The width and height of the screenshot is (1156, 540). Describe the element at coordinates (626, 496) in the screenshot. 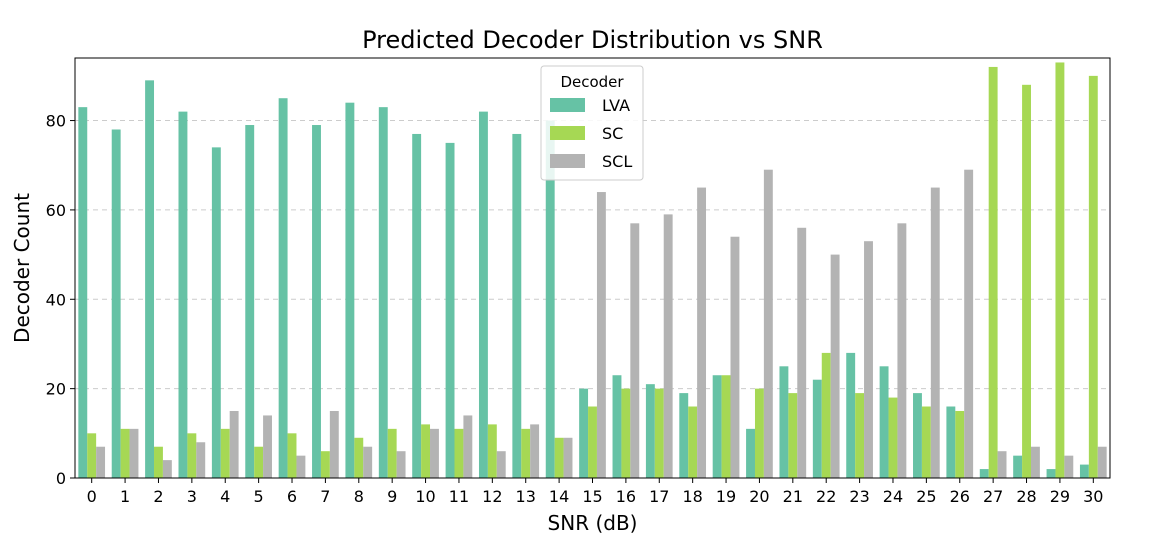

I see `x-tick-label: 16` at that location.